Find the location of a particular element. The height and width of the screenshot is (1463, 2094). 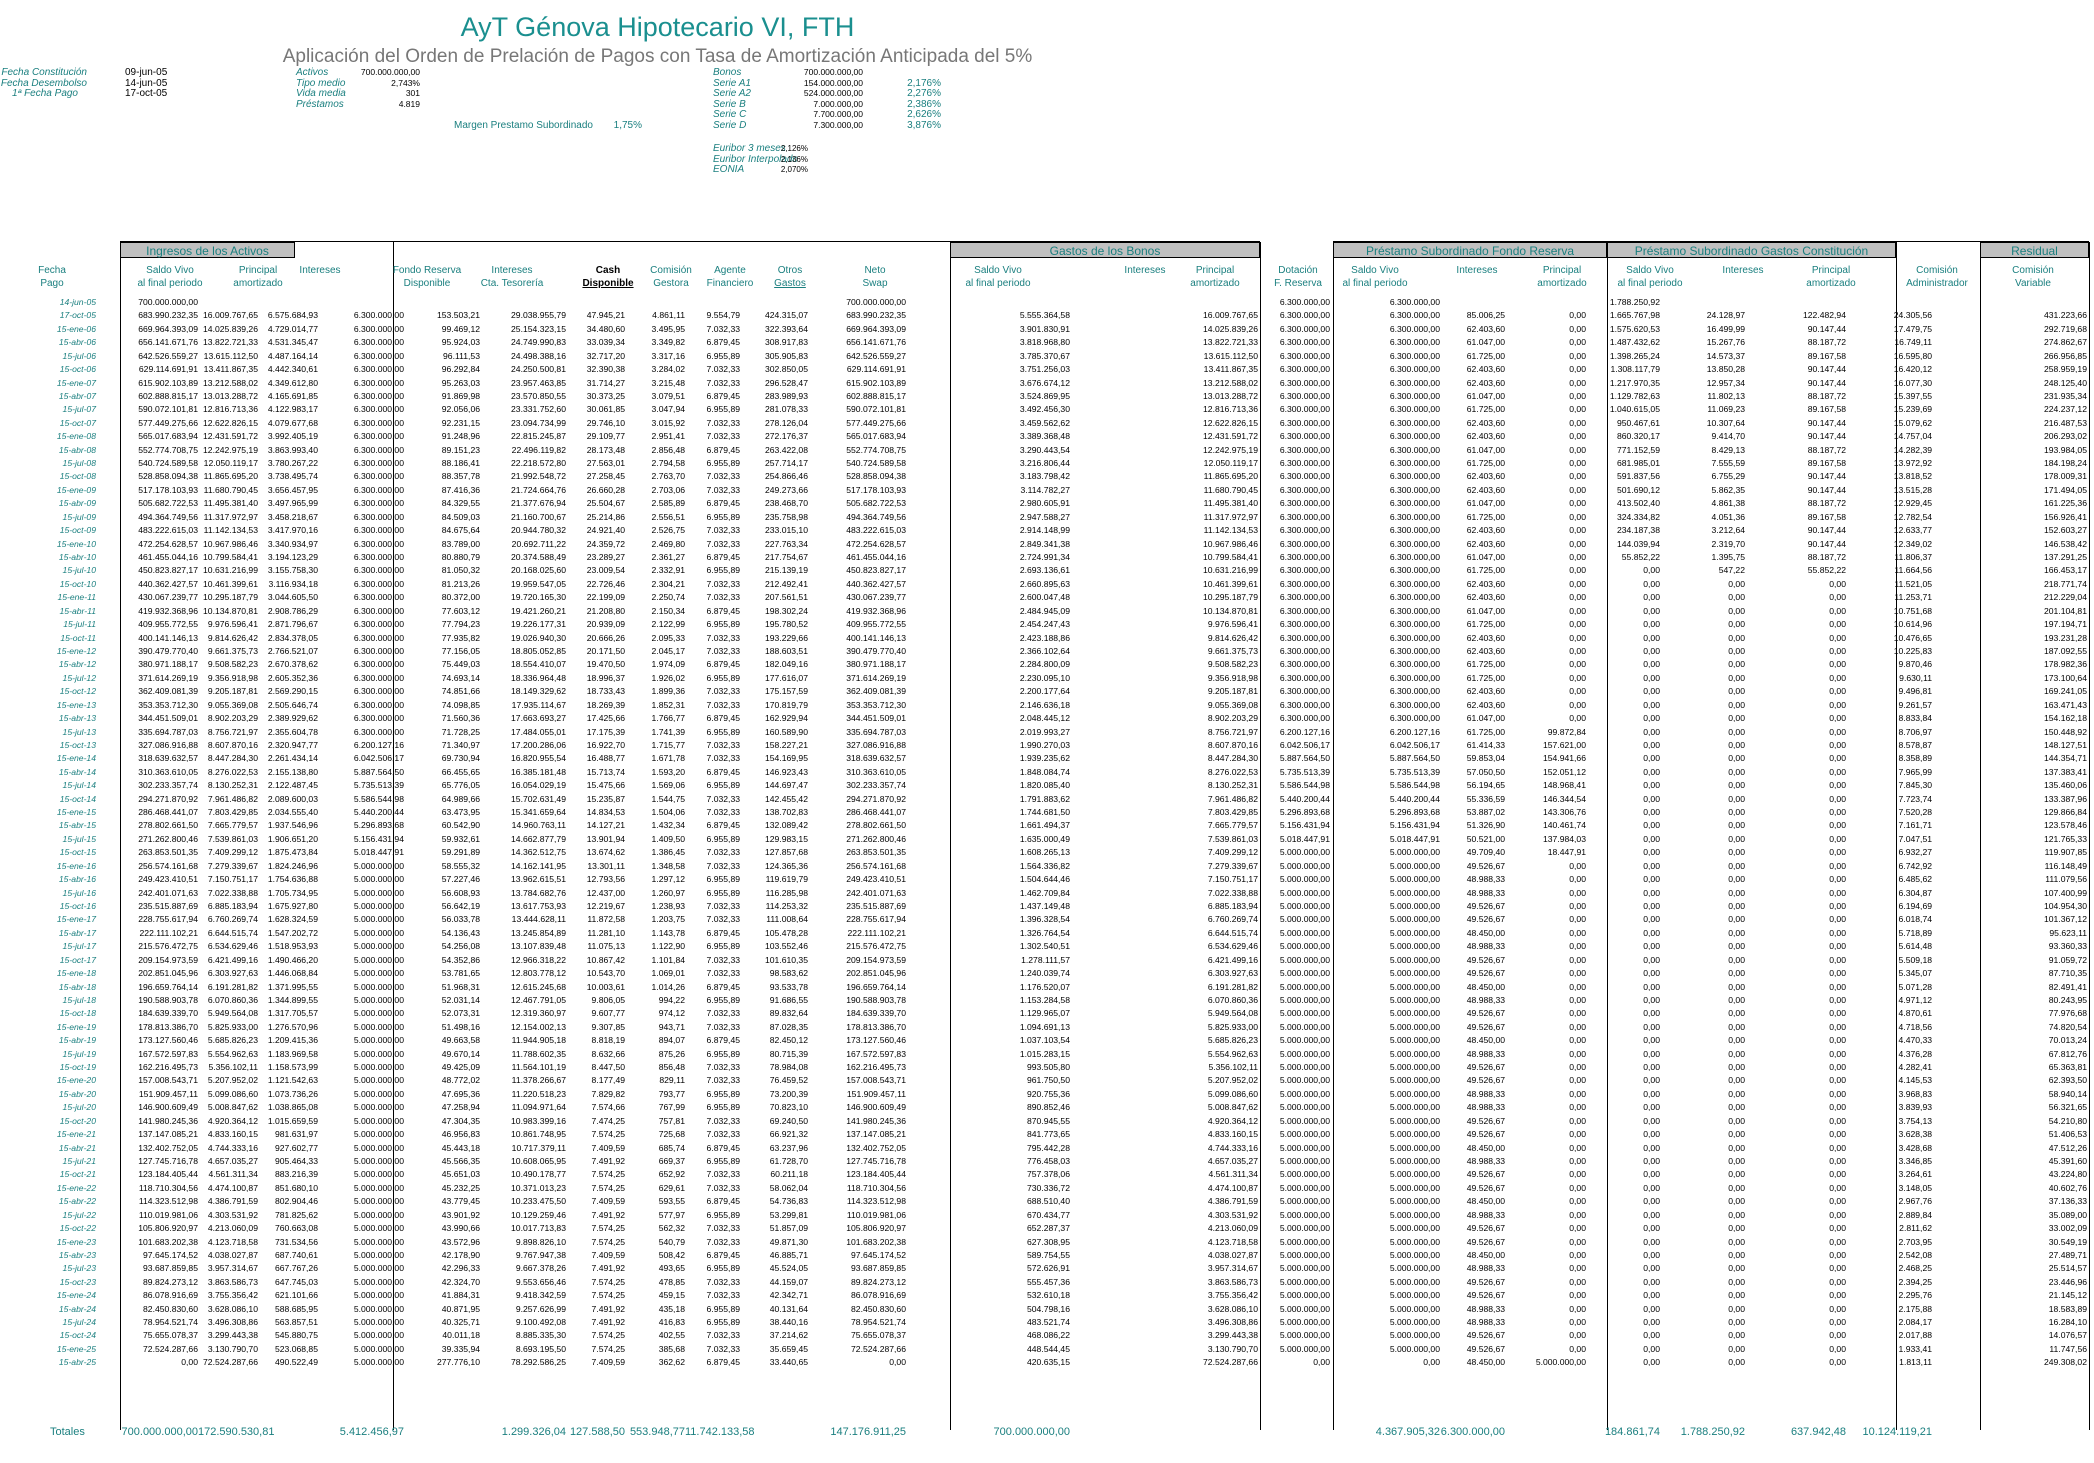

row-date: 15-ene-11 is located at coordinates (76, 597).